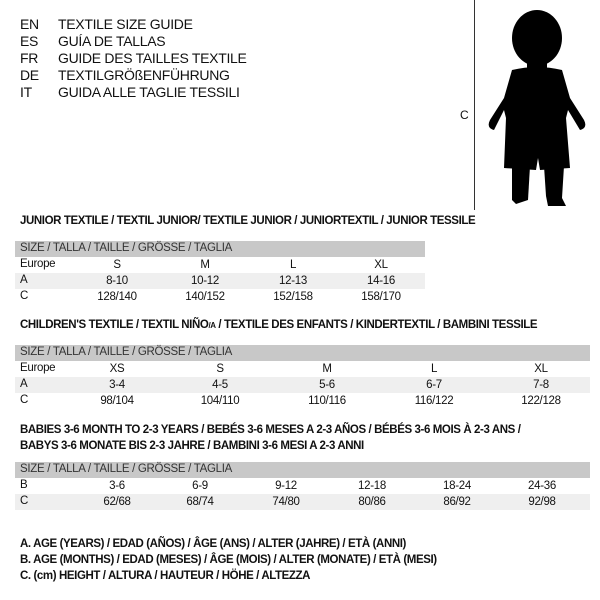 The height and width of the screenshot is (600, 600). Describe the element at coordinates (327, 401) in the screenshot. I see `table-cell: 110/116` at that location.